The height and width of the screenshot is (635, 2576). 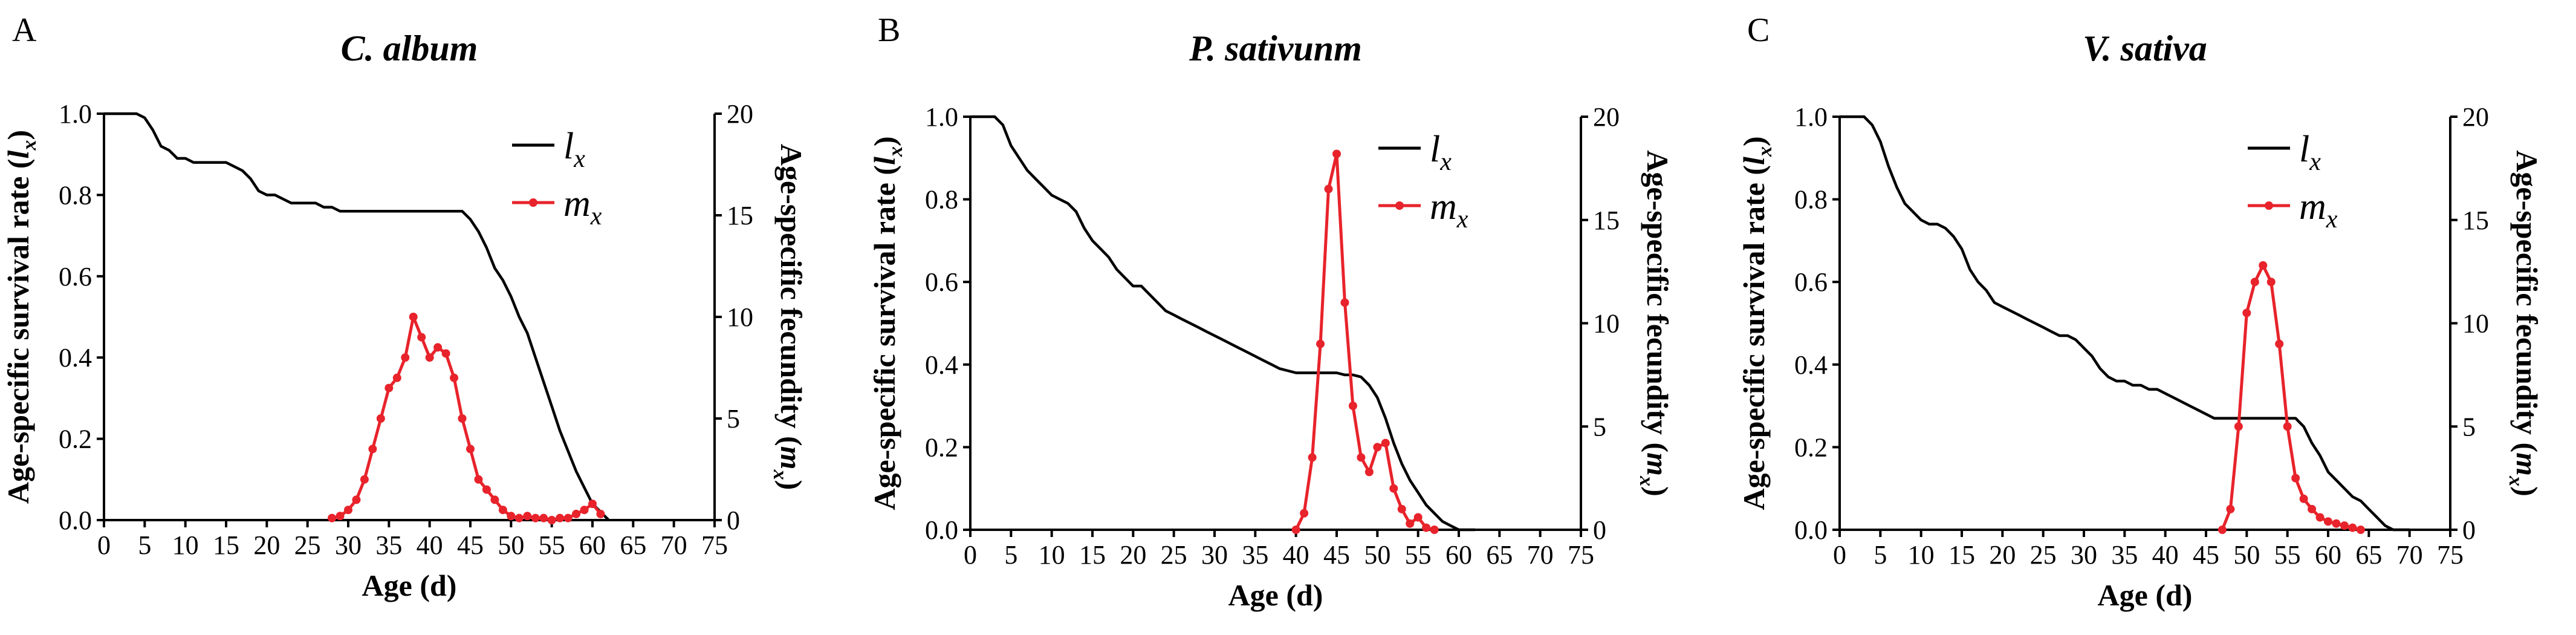 I want to click on y-tick-label: 0.6, so click(x=942, y=282).